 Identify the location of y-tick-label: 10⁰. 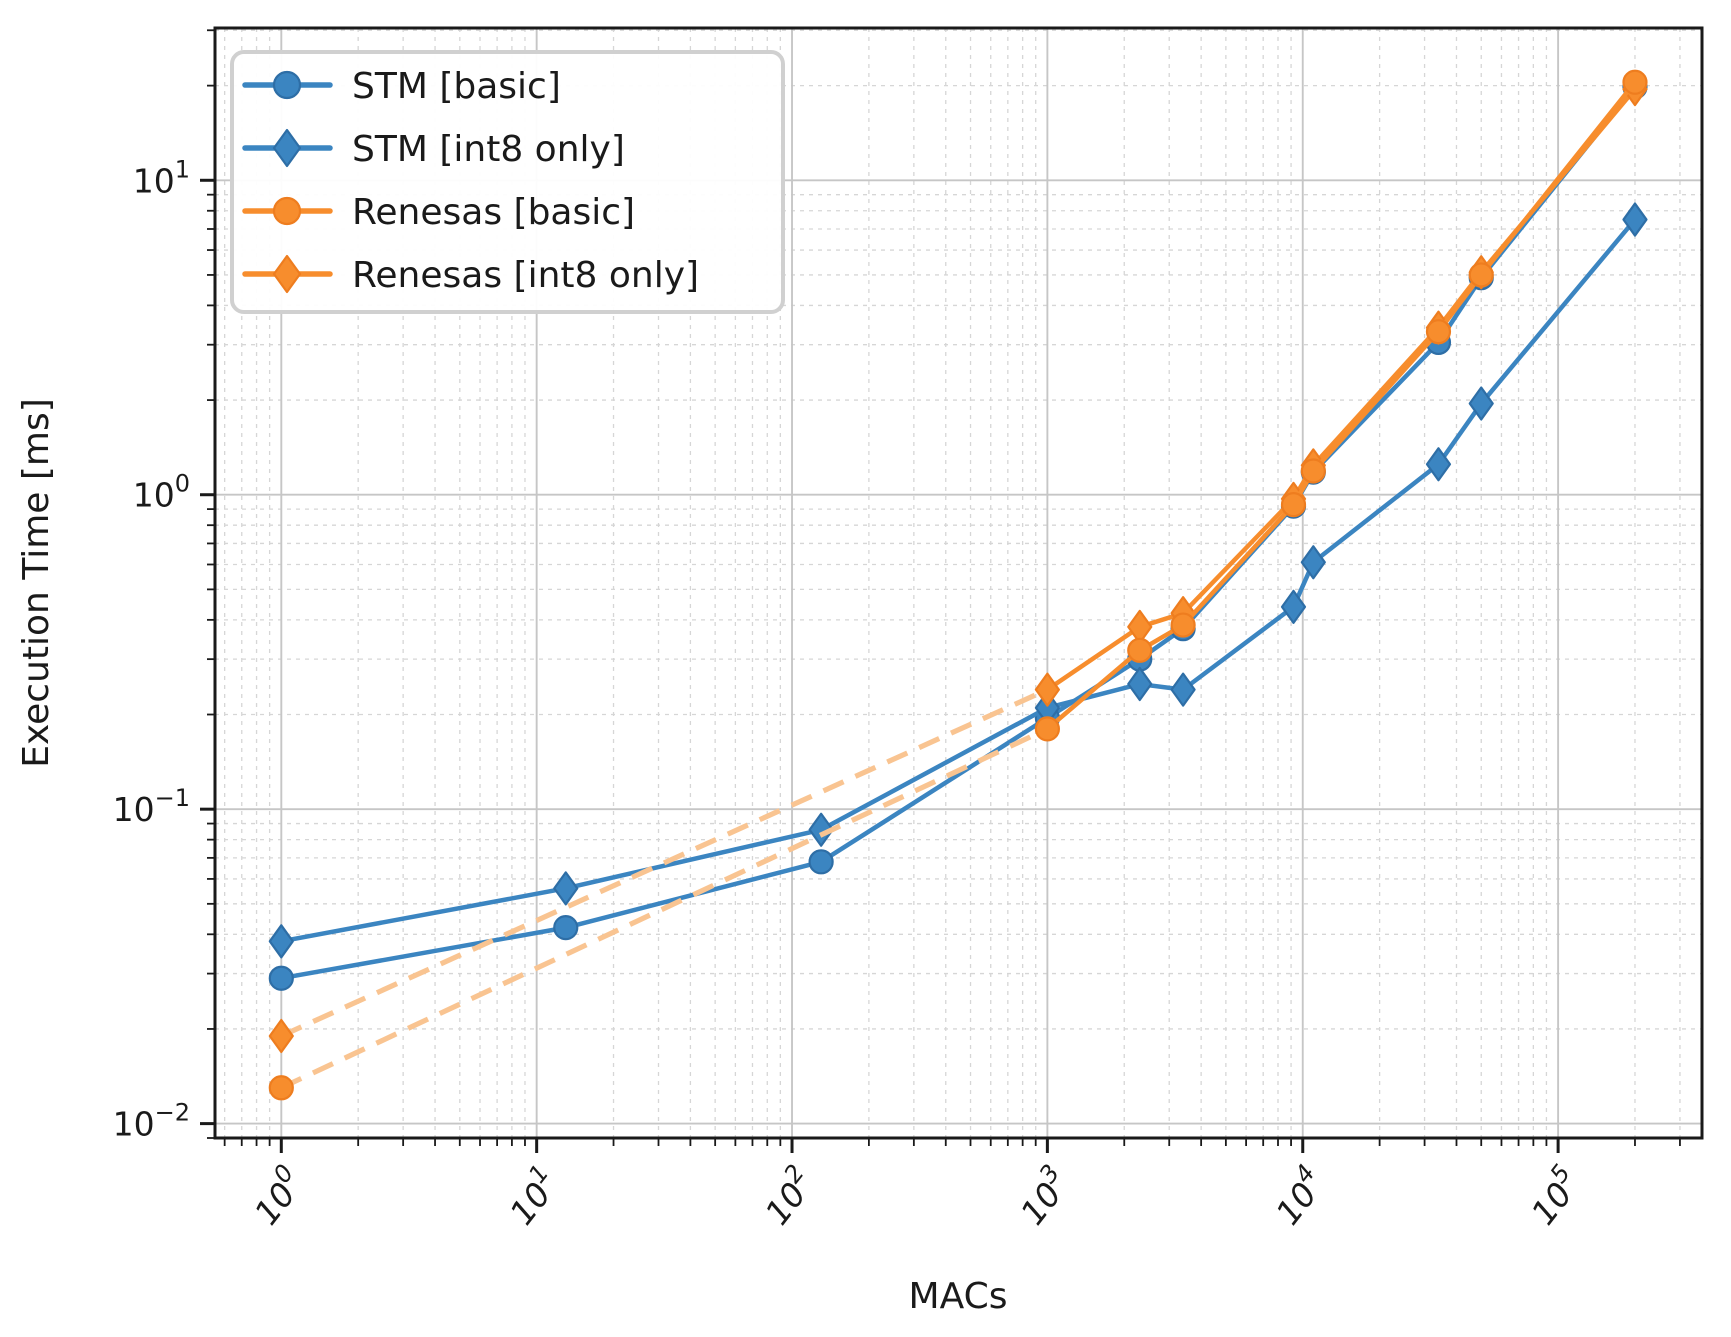
(161, 492).